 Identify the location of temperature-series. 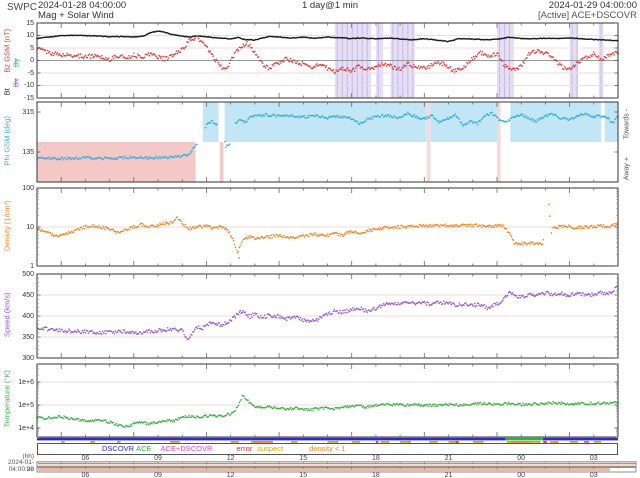
(327, 411).